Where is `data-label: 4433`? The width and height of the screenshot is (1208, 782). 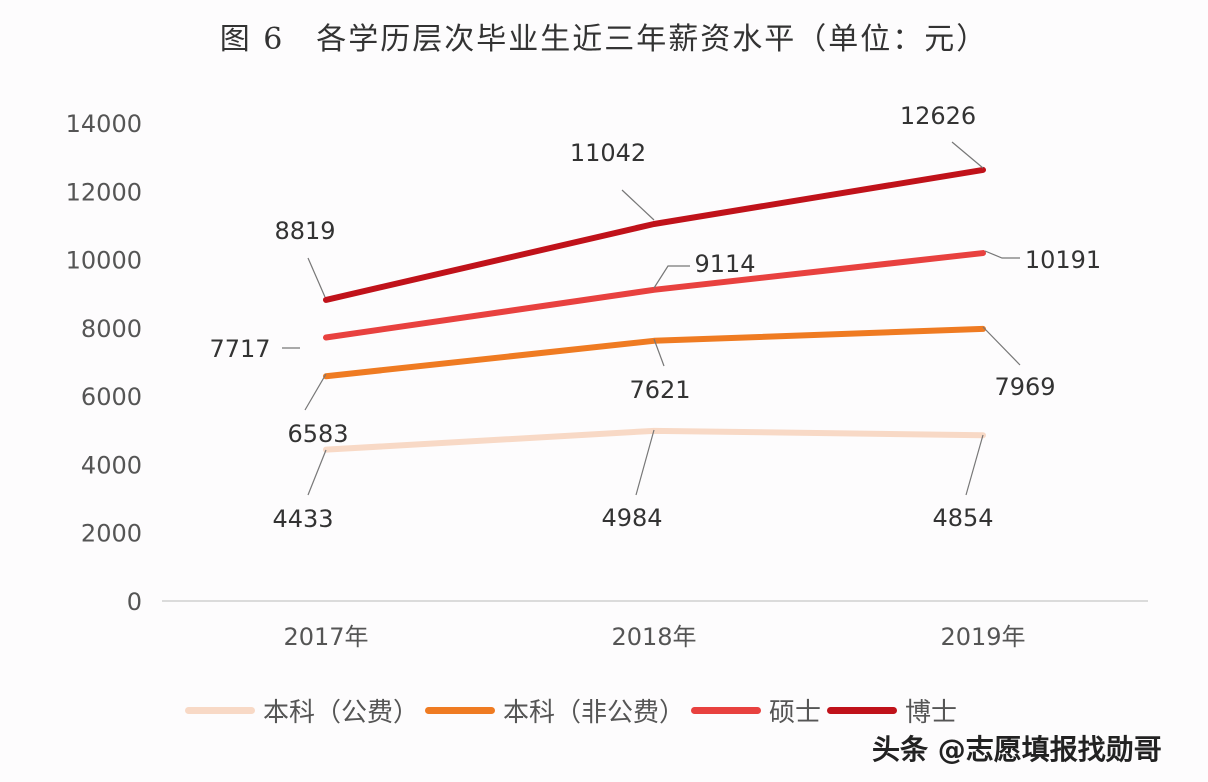 data-label: 4433 is located at coordinates (302, 519).